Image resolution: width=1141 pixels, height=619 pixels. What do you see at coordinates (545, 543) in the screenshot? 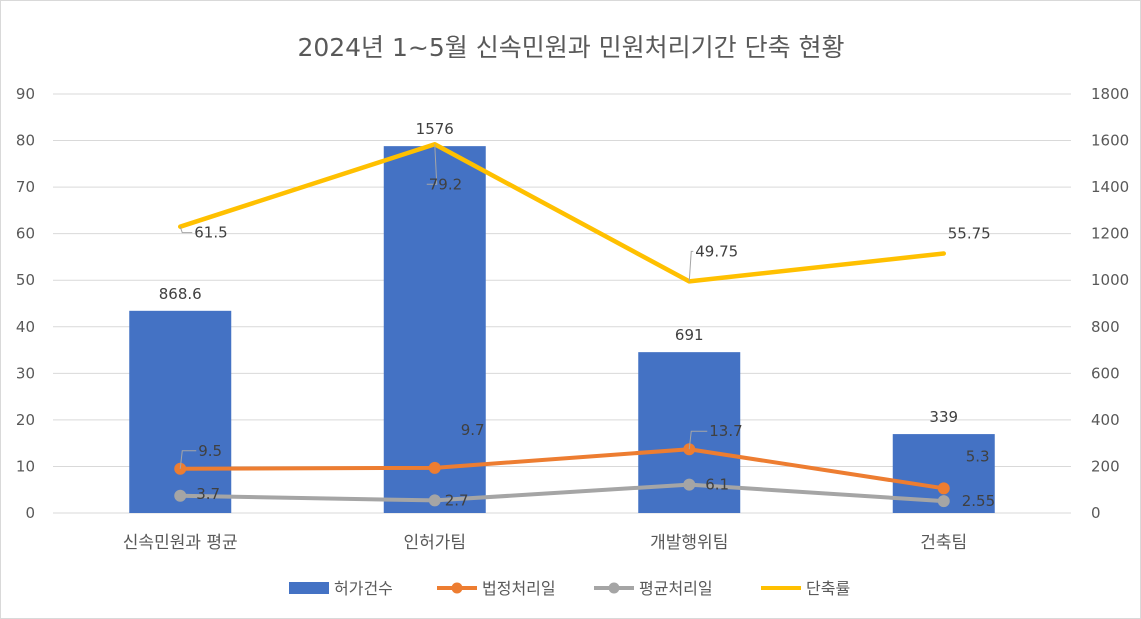
I see `category-labels: 신속민원과 평균 인허가팀 개발행위팀 건축팀` at bounding box center [545, 543].